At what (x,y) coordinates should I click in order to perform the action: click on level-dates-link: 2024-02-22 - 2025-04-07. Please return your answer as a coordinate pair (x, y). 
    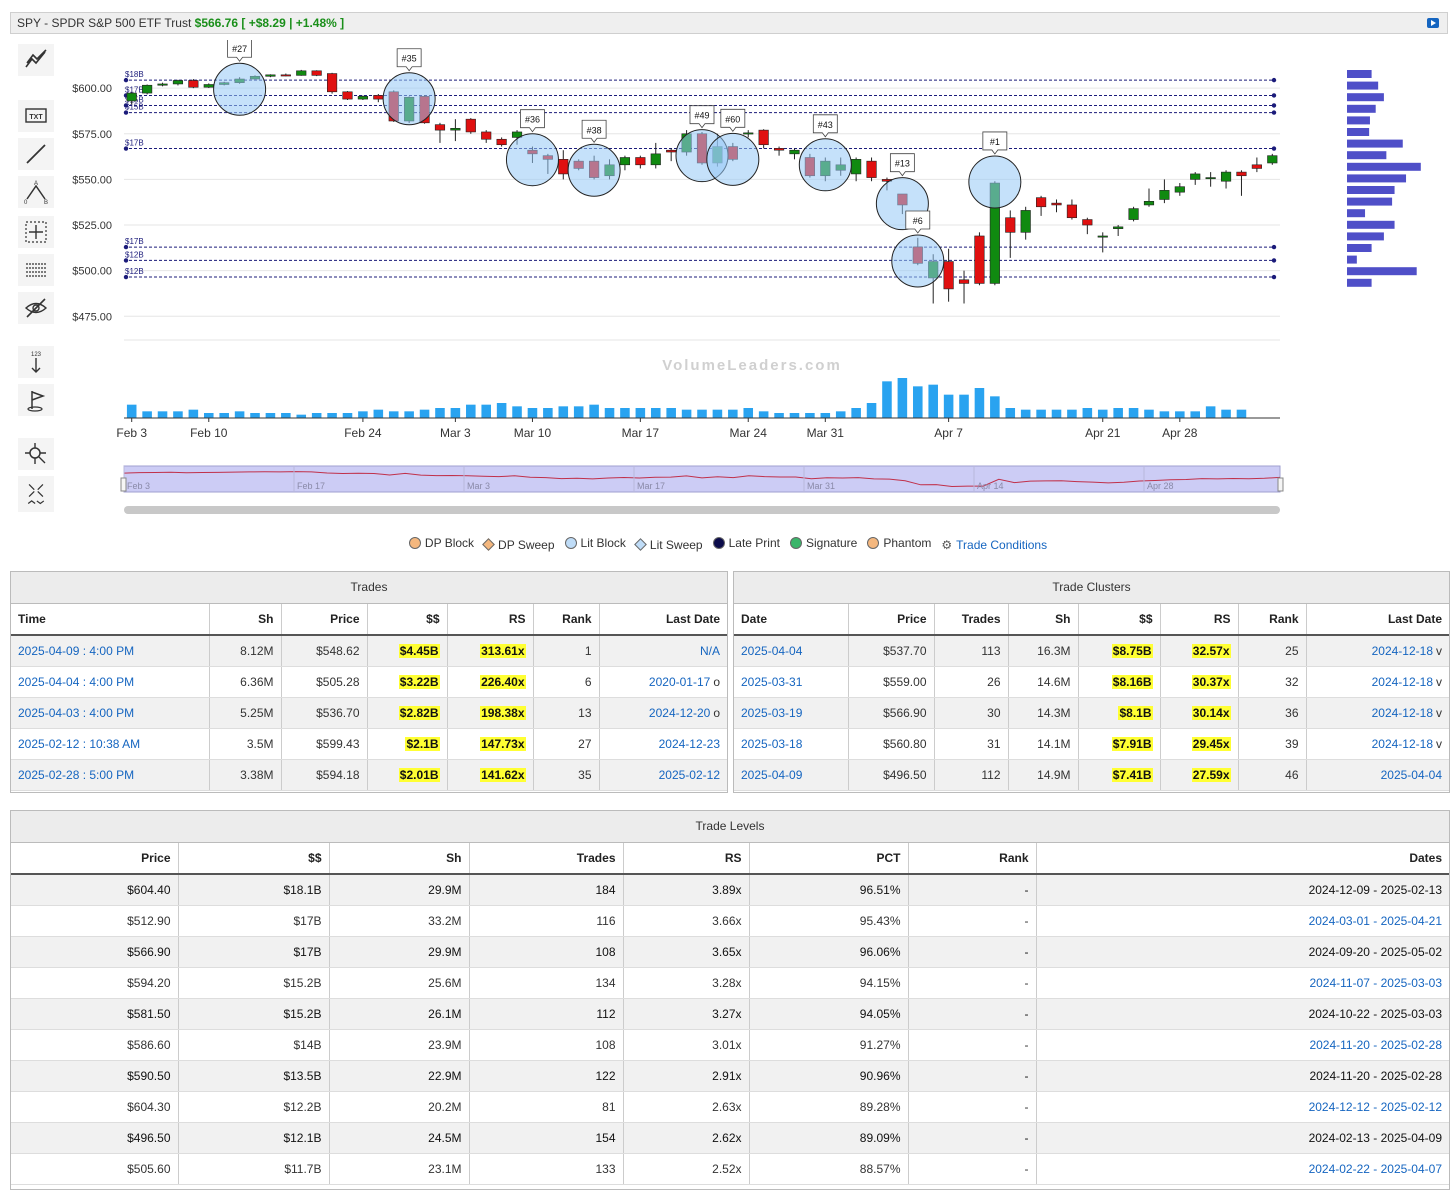
    Looking at the image, I should click on (1242, 1169).